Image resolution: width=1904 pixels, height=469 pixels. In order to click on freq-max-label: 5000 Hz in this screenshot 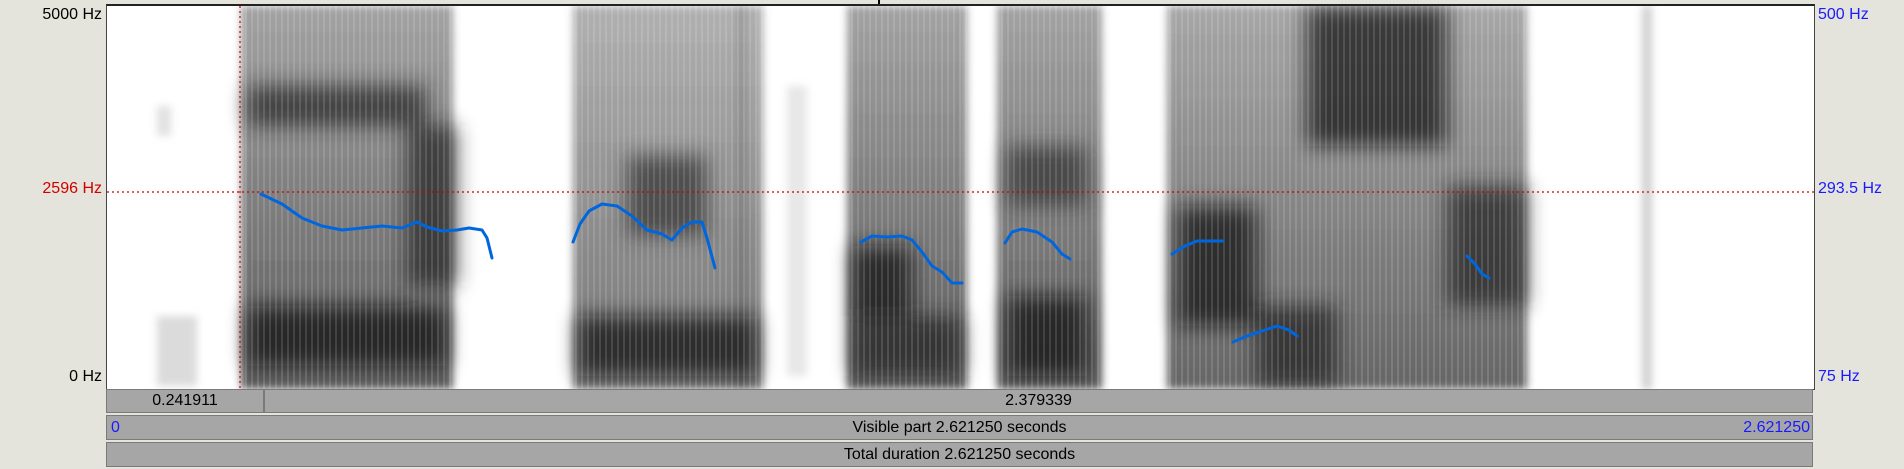, I will do `click(72, 14)`.